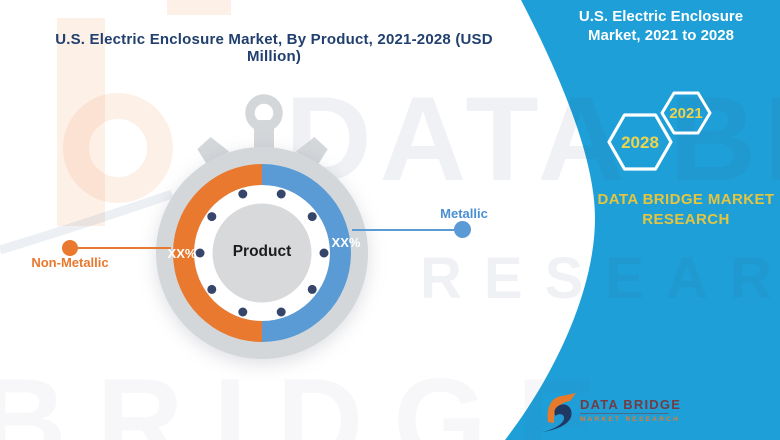 Image resolution: width=780 pixels, height=440 pixels. I want to click on left-pusher-button, so click(213, 153).